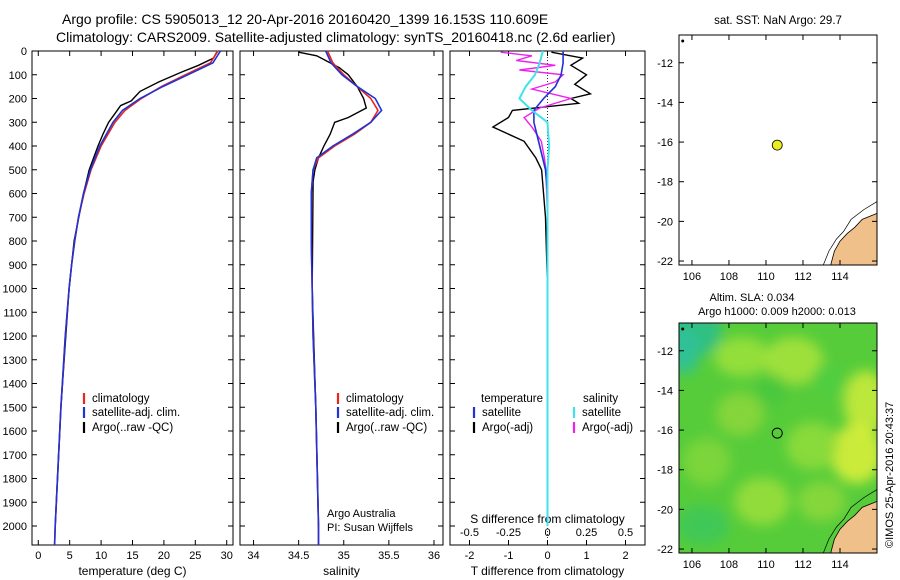  Describe the element at coordinates (164, 556) in the screenshot. I see `temperature-profile-xtick-label: 20` at that location.